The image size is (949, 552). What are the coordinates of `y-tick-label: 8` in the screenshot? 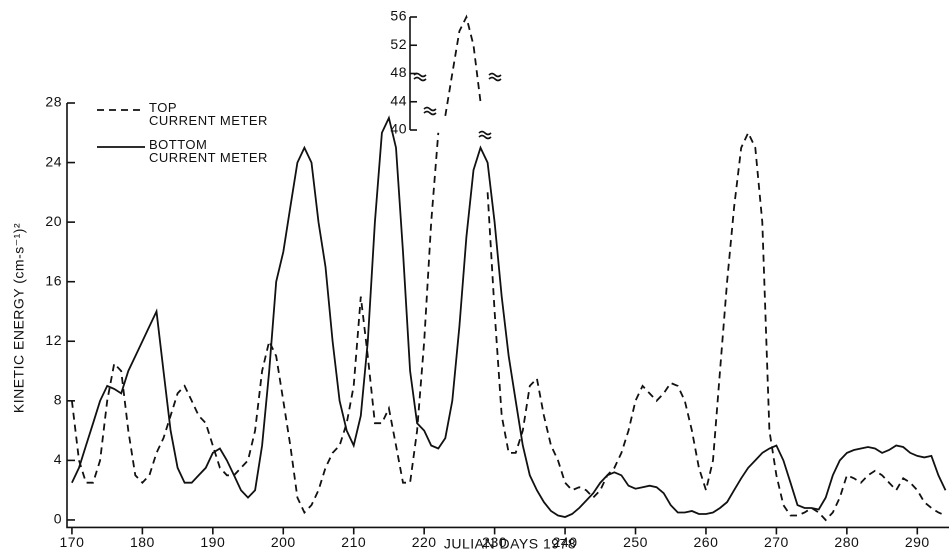 It's located at (58, 400).